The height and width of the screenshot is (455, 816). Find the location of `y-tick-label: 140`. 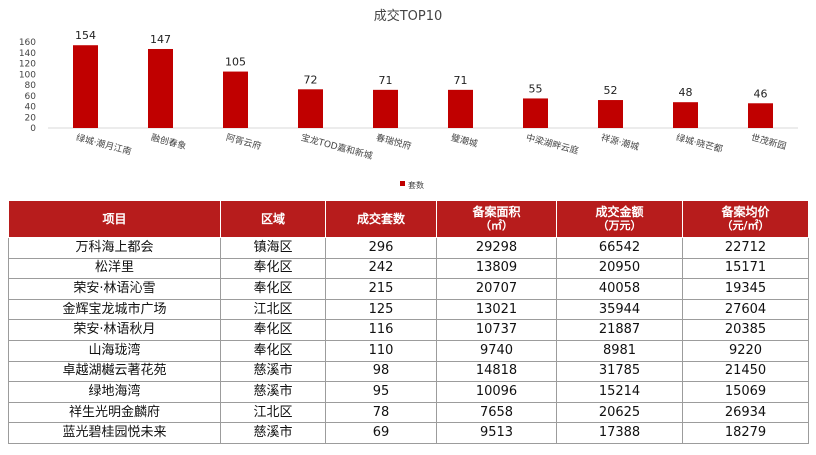

y-tick-label: 140 is located at coordinates (27, 54).